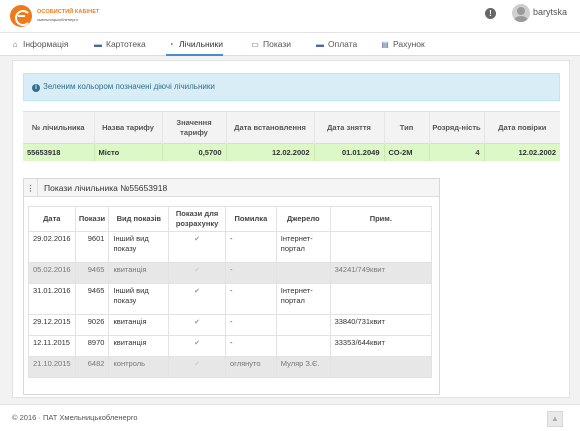 Image resolution: width=580 pixels, height=431 pixels. Describe the element at coordinates (52, 273) in the screenshot. I see `reading-date: 05.02.2016` at that location.